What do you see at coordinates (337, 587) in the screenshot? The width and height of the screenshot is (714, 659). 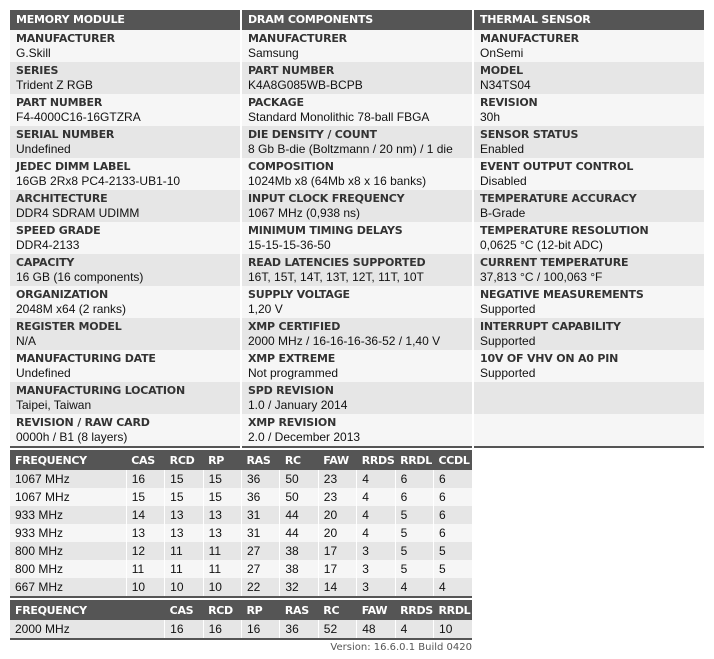 I see `table-cell: 14` at bounding box center [337, 587].